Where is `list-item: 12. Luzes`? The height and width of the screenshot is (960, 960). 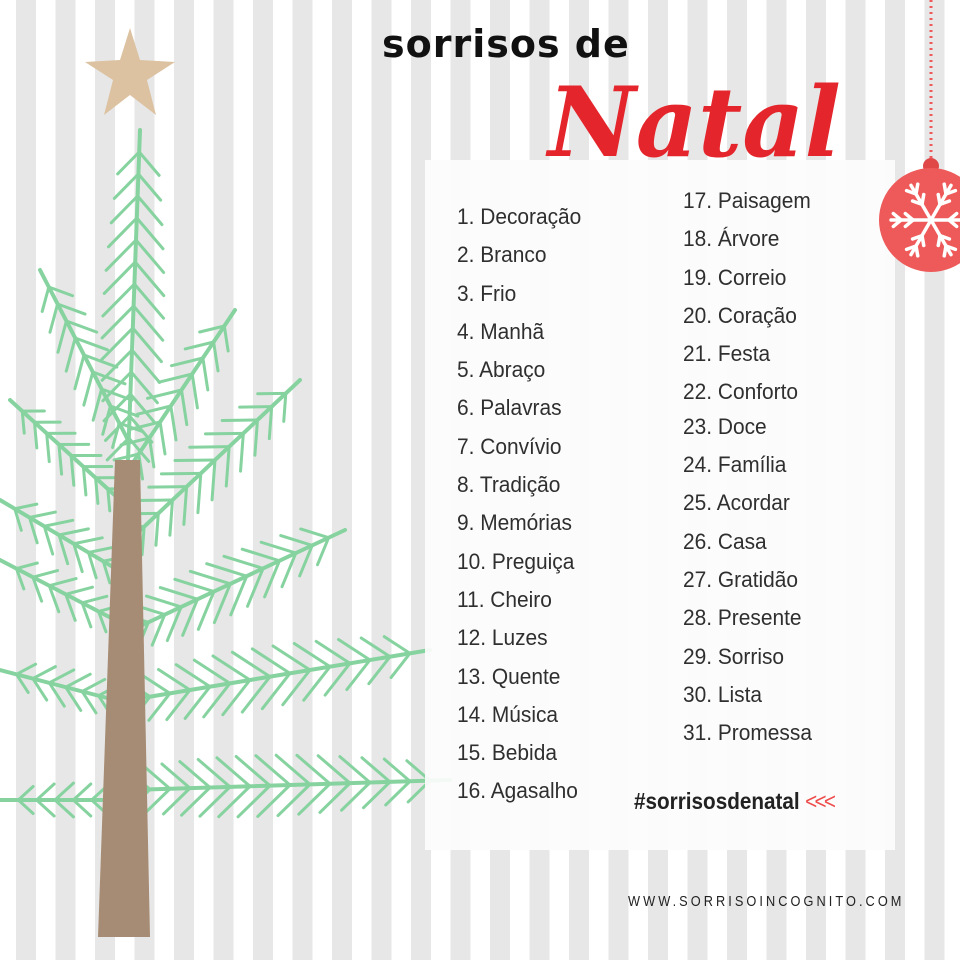 list-item: 12. Luzes is located at coordinates (502, 638).